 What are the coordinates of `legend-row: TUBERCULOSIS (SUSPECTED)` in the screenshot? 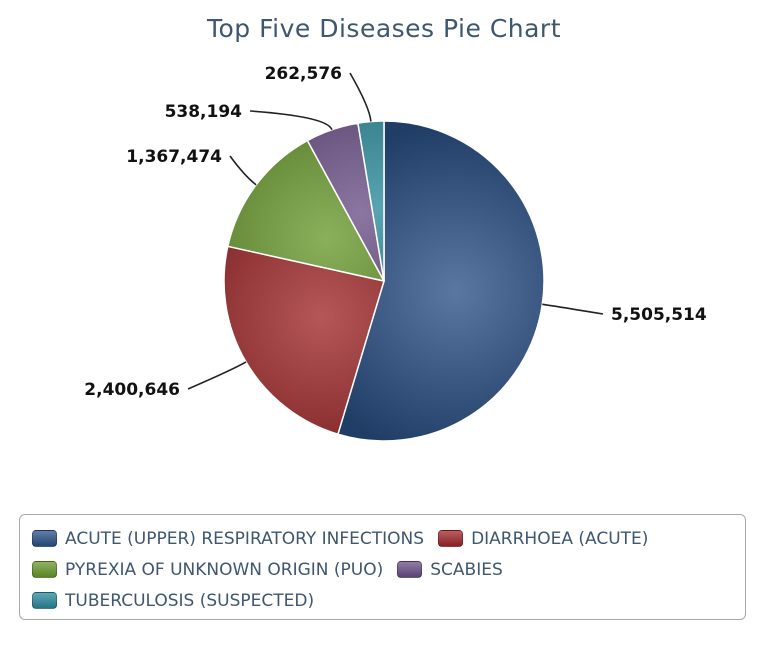 It's located at (383, 600).